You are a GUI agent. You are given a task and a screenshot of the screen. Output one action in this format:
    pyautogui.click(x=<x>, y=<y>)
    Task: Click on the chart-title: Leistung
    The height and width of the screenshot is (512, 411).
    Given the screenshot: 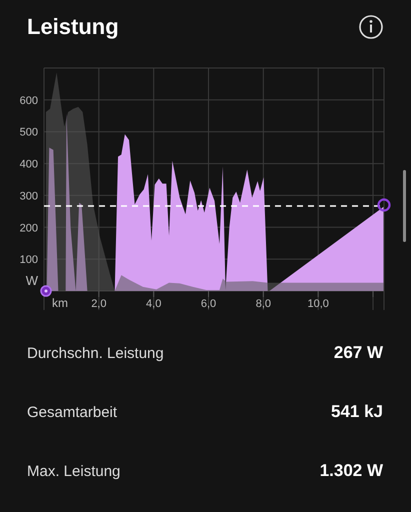 What is the action you would take?
    pyautogui.click(x=73, y=26)
    